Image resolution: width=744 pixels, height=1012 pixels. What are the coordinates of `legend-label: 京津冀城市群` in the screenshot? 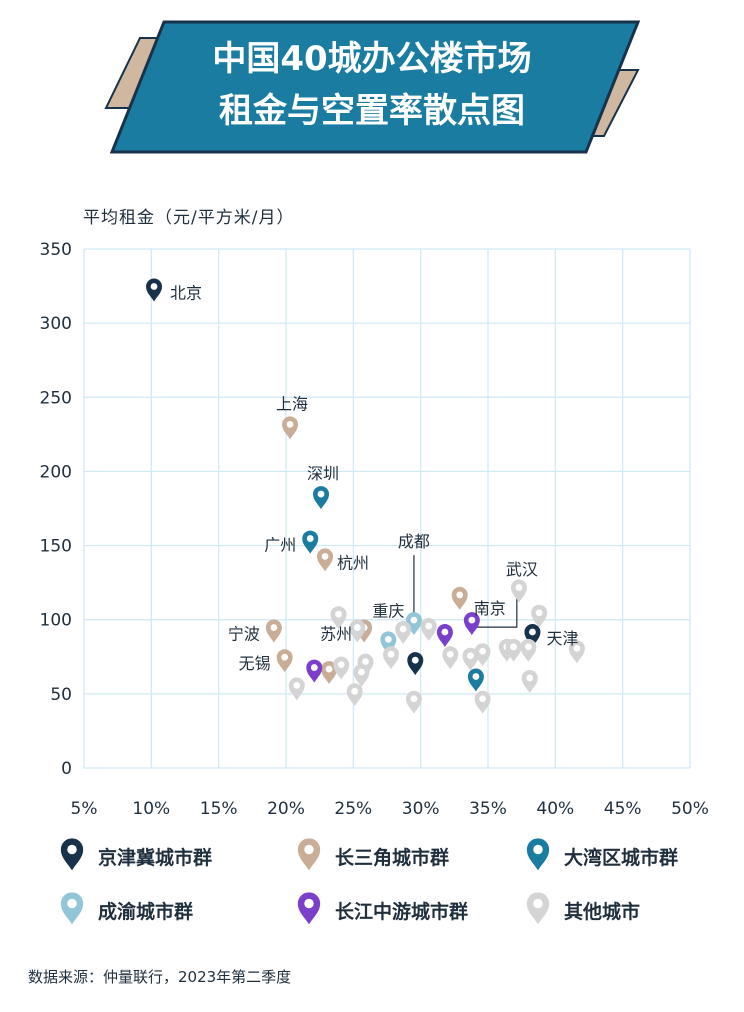 It's located at (155, 857).